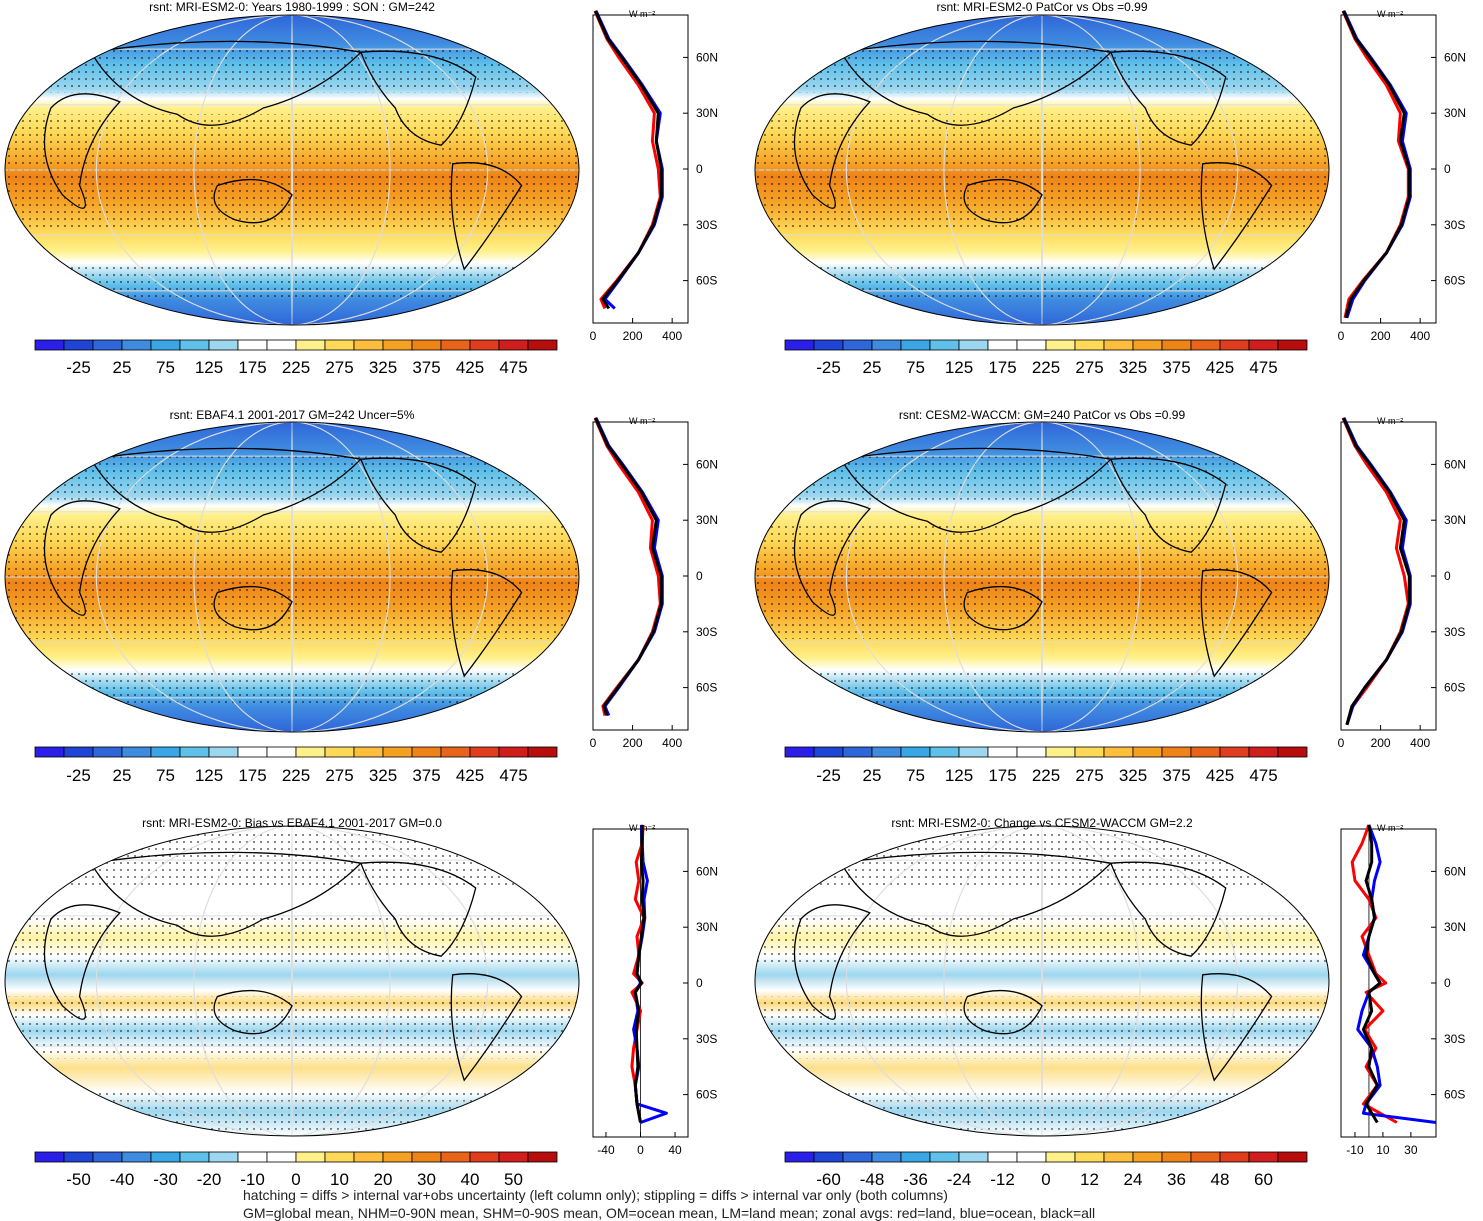  Describe the element at coordinates (828, 775) in the screenshot. I see `colorbar-tick-label: -25` at that location.